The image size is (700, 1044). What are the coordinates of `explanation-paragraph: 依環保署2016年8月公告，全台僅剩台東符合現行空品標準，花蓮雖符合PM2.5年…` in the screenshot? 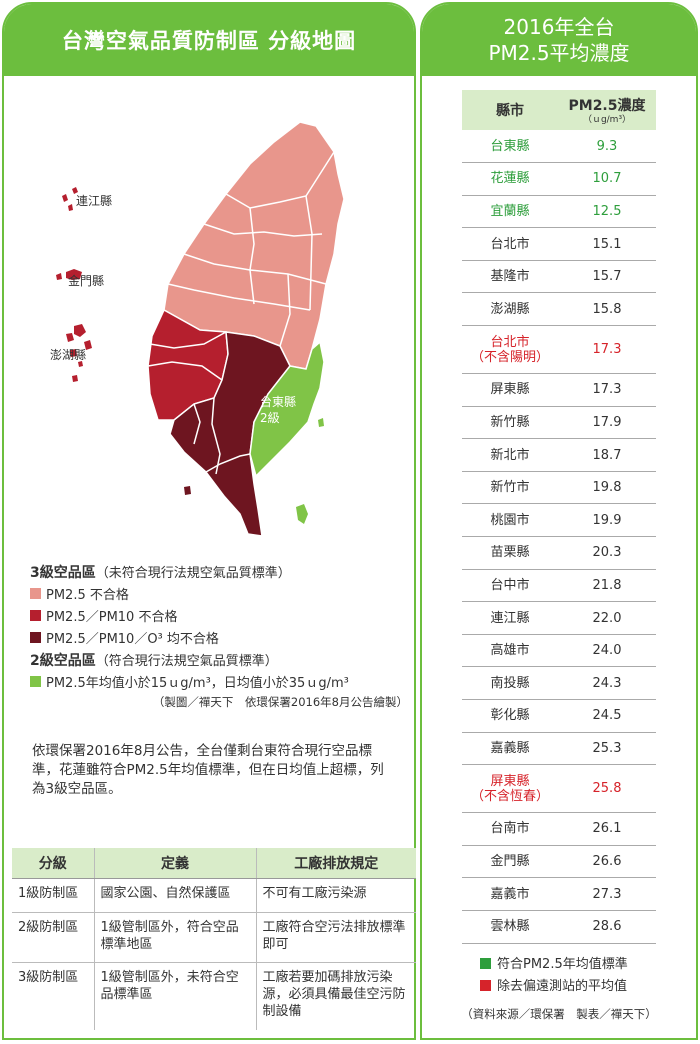 It's located at (208, 770).